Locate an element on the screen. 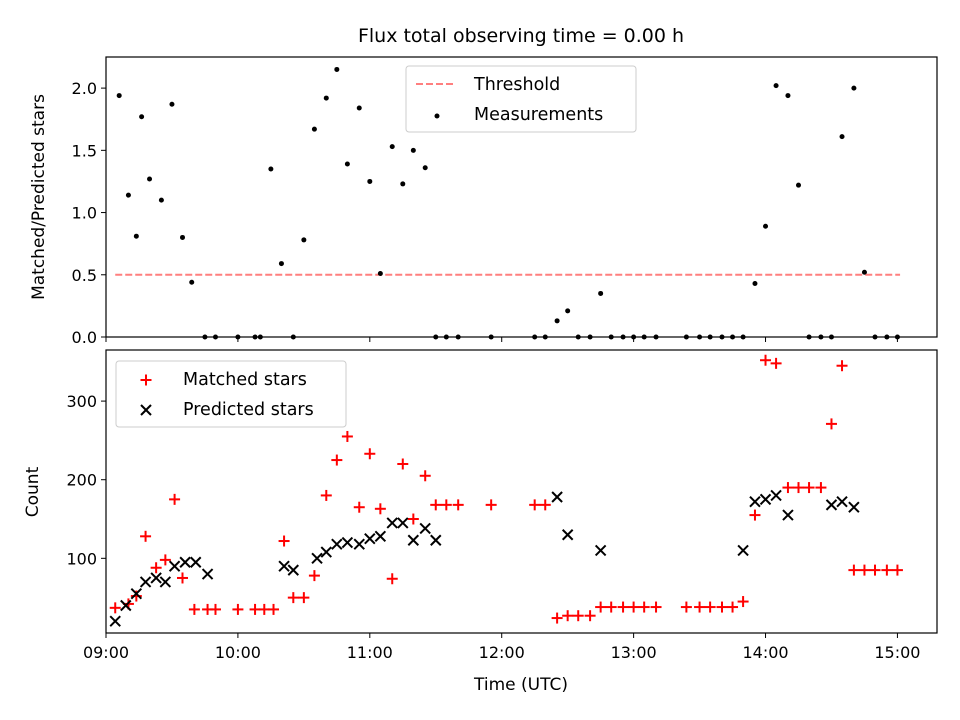 The width and height of the screenshot is (960, 720). top-y-tick-label: 1.0 is located at coordinates (84, 213).